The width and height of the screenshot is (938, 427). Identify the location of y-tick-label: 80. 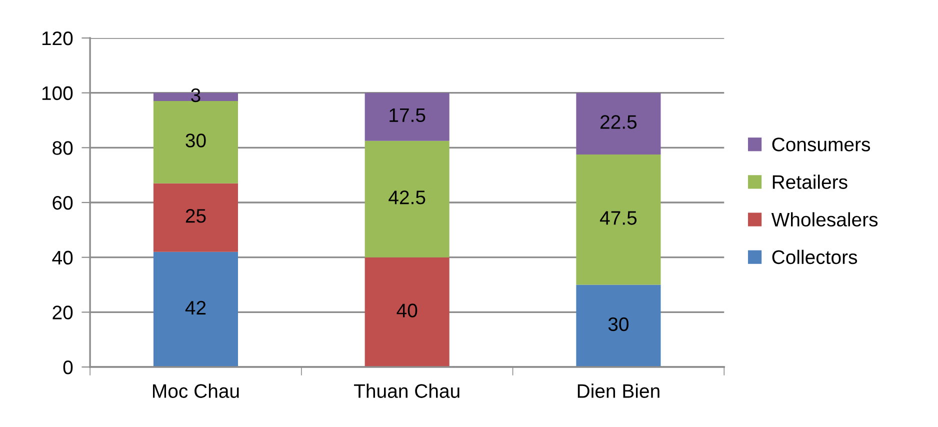
(62, 148).